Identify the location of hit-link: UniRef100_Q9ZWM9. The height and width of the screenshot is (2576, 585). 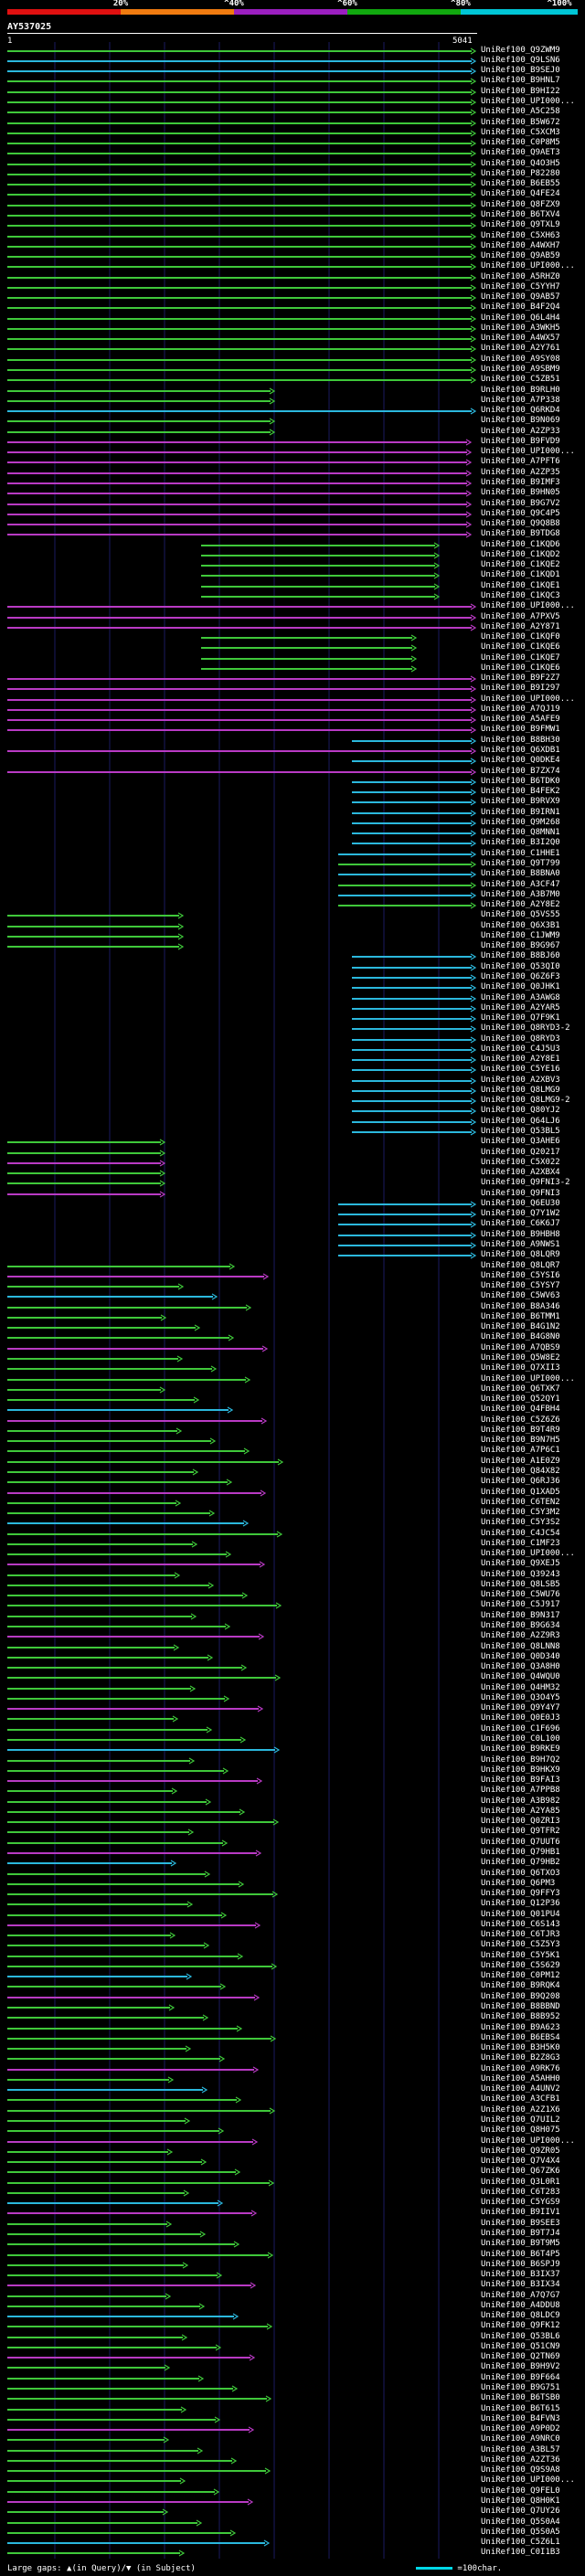
(520, 50).